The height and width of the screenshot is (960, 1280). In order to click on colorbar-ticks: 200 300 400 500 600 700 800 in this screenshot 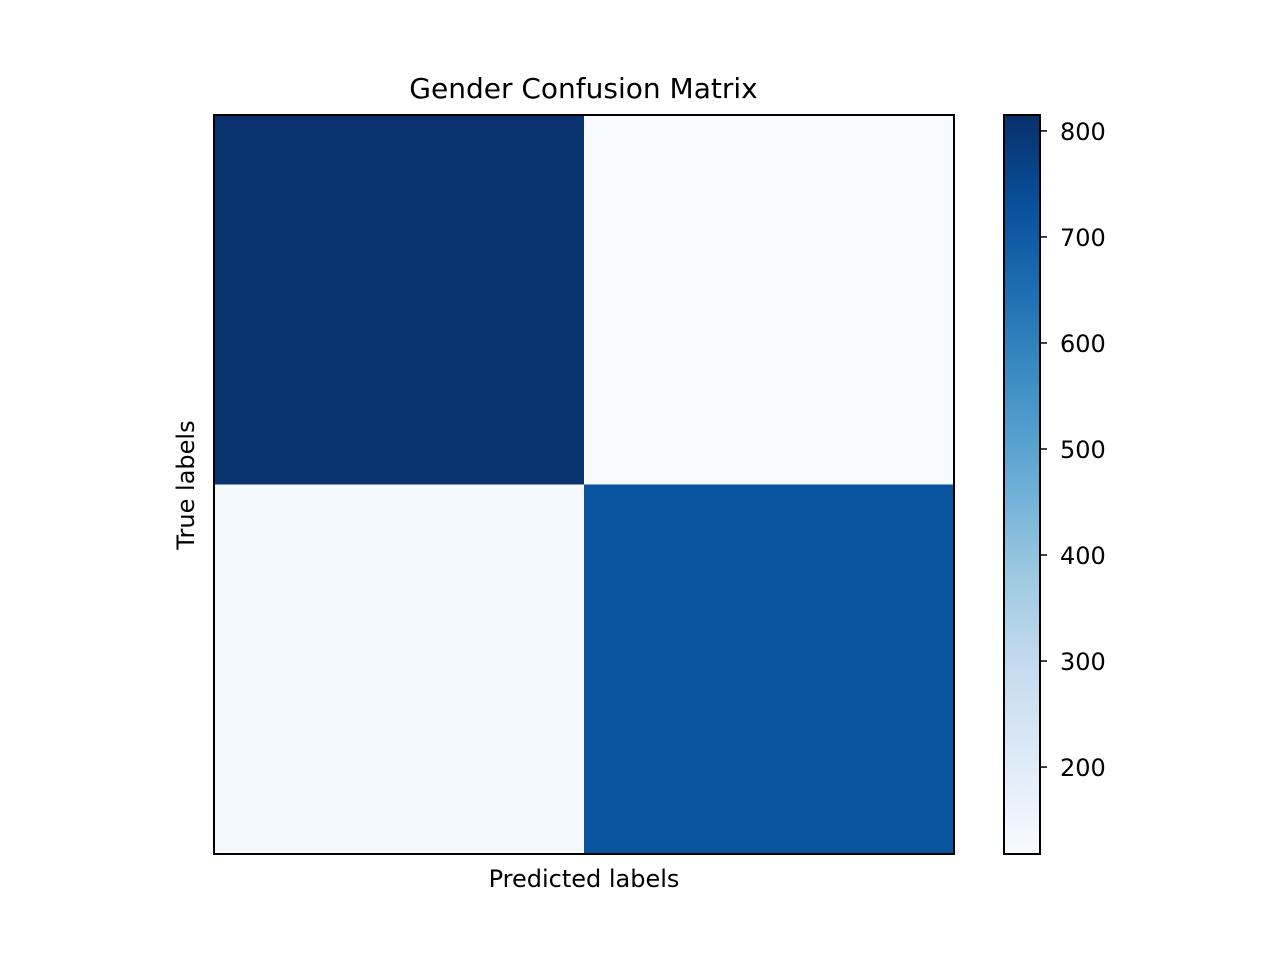, I will do `click(1073, 450)`.